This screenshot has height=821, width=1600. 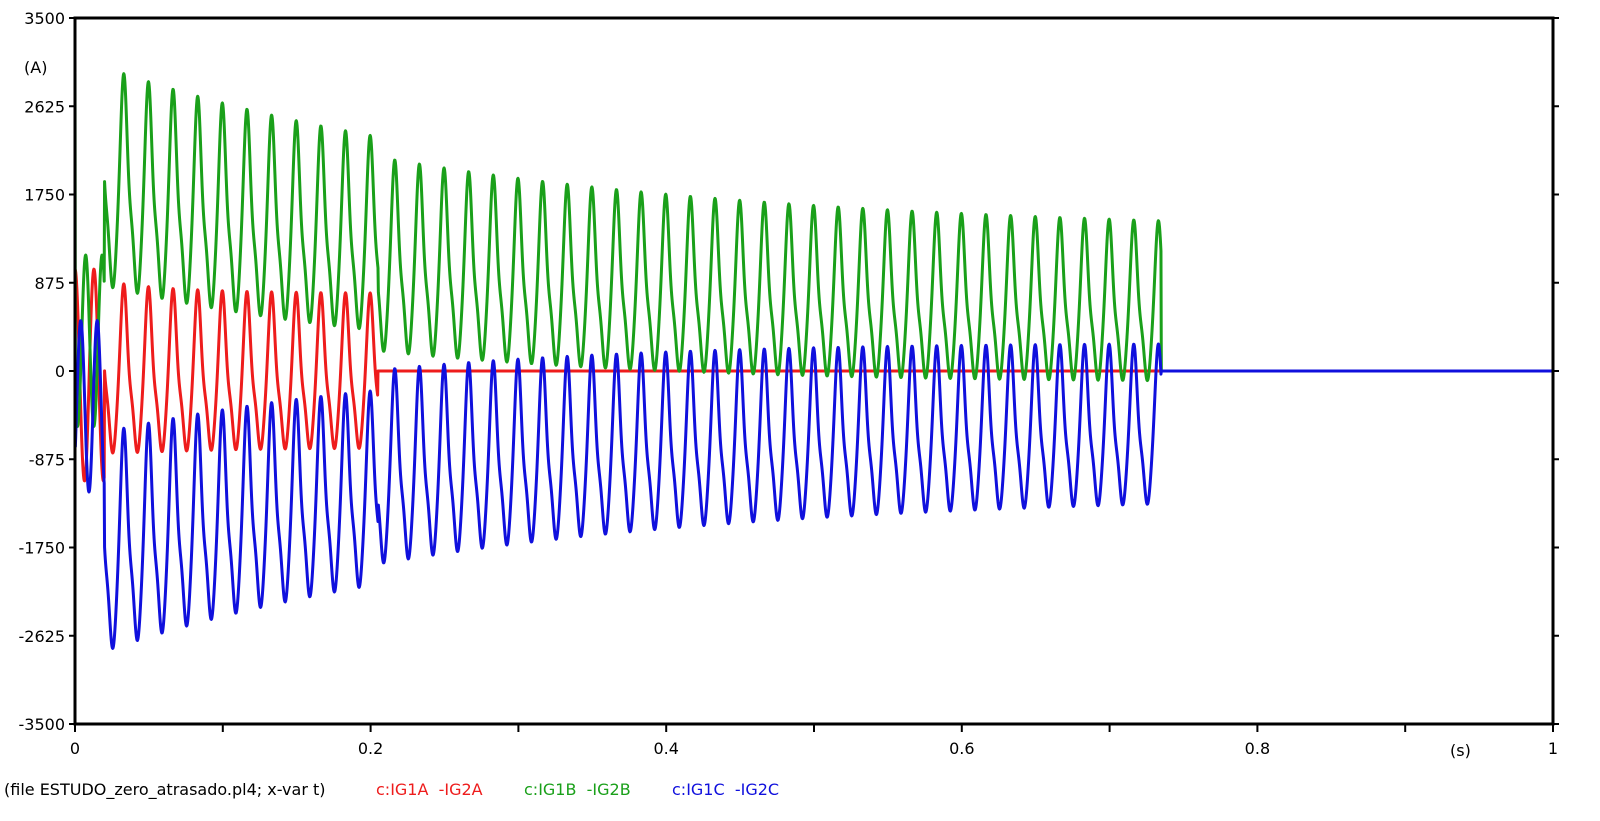 What do you see at coordinates (49, 283) in the screenshot?
I see `y-tick-label: 875` at bounding box center [49, 283].